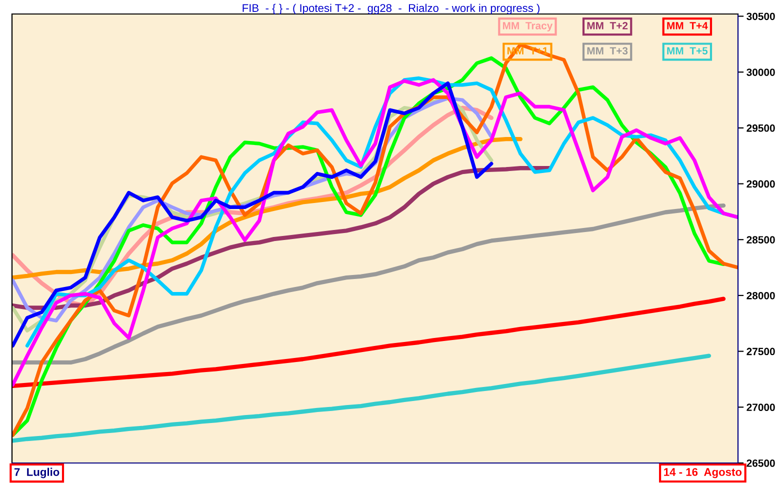 This screenshot has width=782, height=483. I want to click on text: MM Tracy, so click(527, 27).